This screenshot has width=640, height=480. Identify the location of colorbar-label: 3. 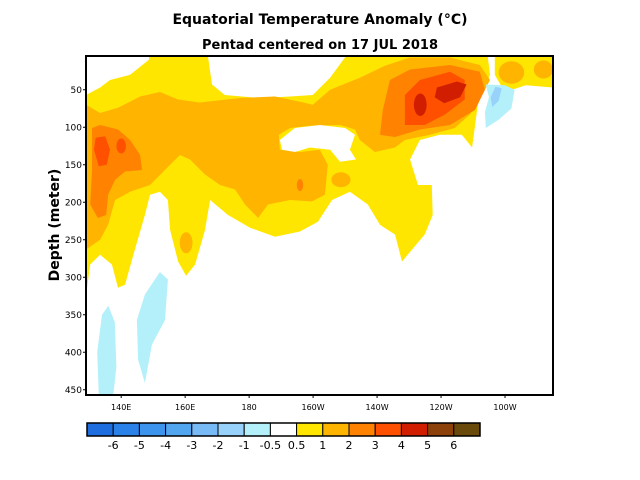
(375, 445).